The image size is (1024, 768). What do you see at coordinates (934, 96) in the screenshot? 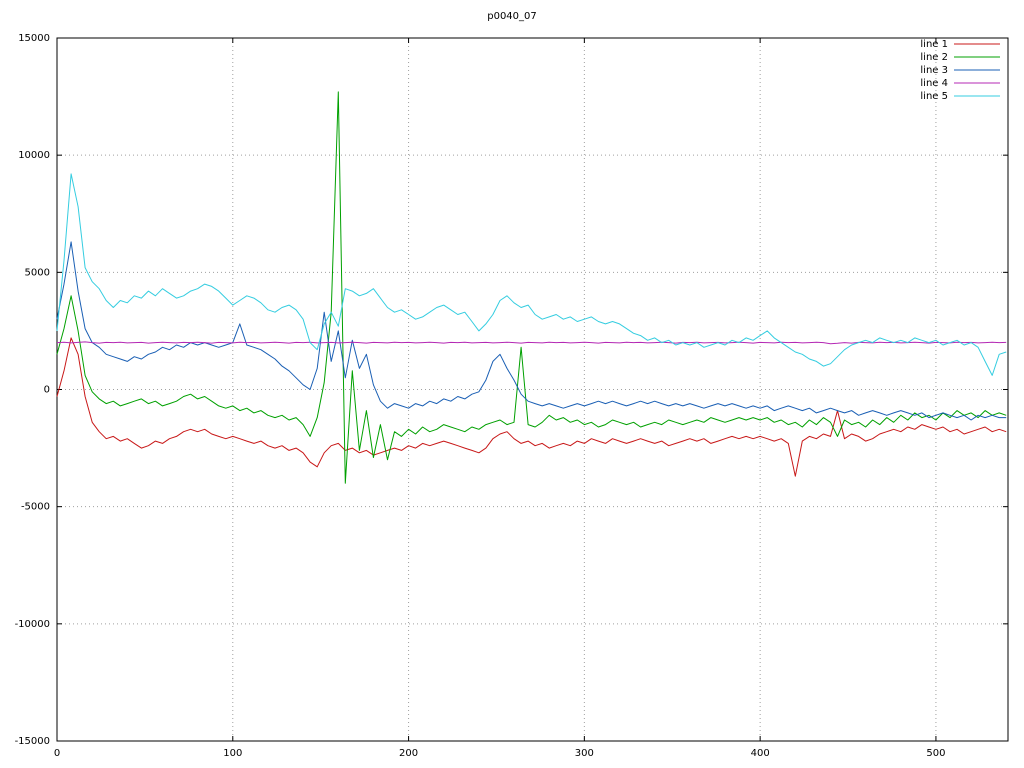
I see `legend-label: line 5` at bounding box center [934, 96].